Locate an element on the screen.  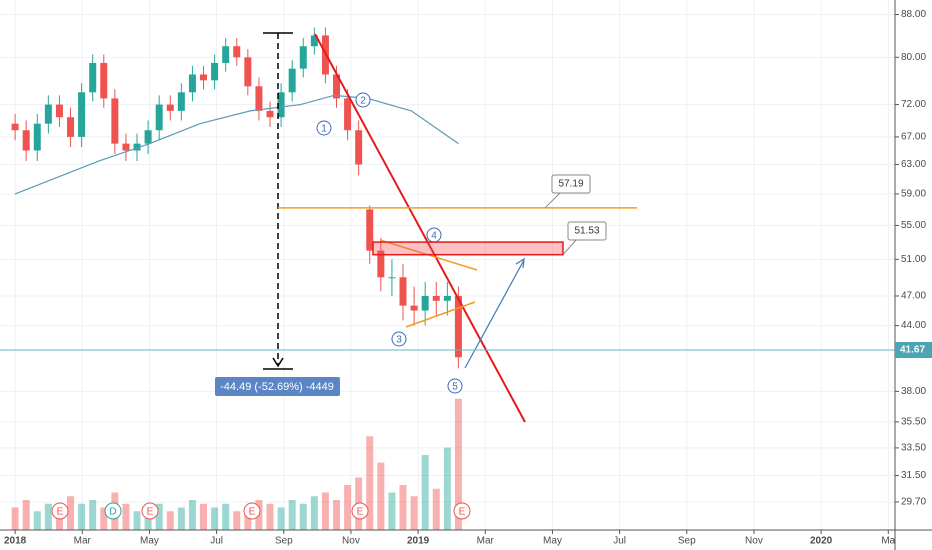
x-tick-label: May is located at coordinates (552, 541).